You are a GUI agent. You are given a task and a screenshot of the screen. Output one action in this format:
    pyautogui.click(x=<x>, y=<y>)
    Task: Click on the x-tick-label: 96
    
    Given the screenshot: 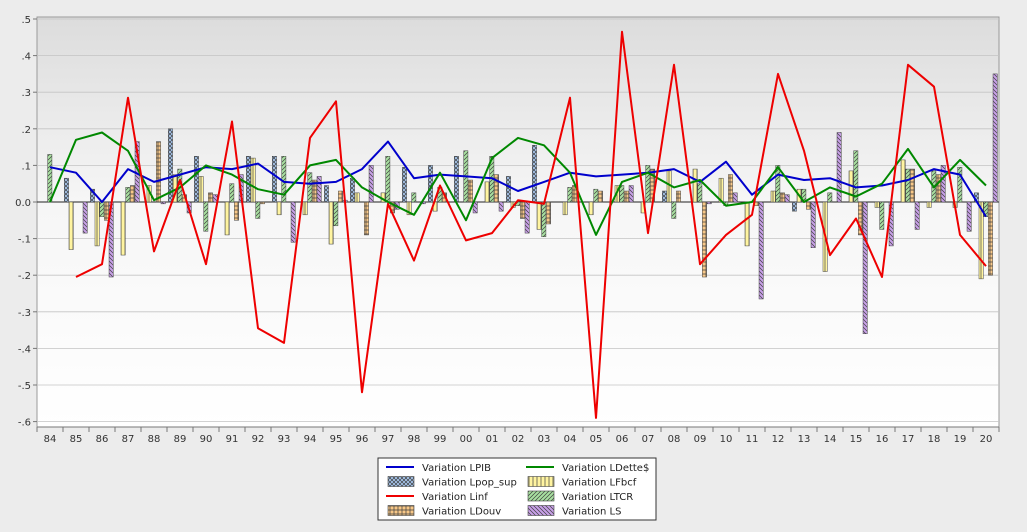 What is the action you would take?
    pyautogui.click(x=362, y=439)
    